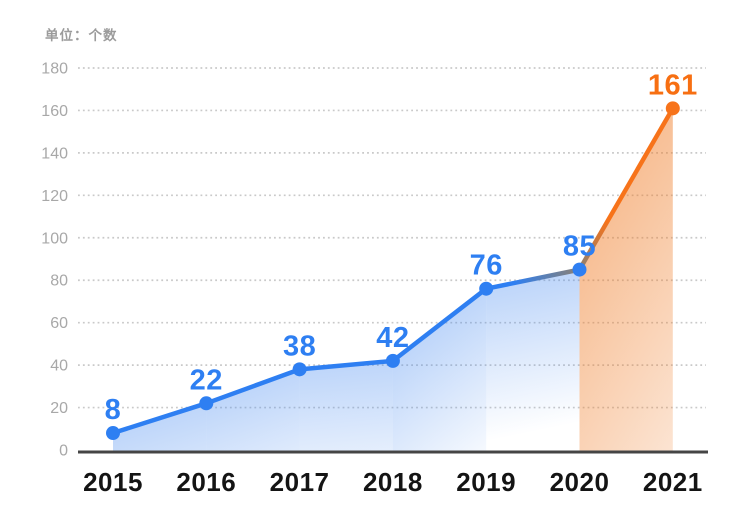 Image resolution: width=746 pixels, height=517 pixels. What do you see at coordinates (54, 111) in the screenshot?
I see `y-tick-label: 160` at bounding box center [54, 111].